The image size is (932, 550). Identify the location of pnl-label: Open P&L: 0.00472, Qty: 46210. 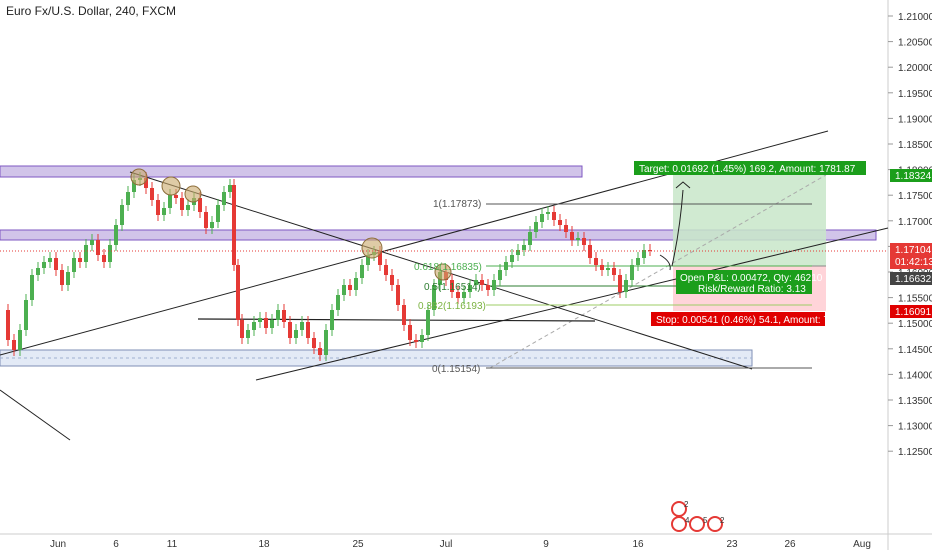
(751, 278).